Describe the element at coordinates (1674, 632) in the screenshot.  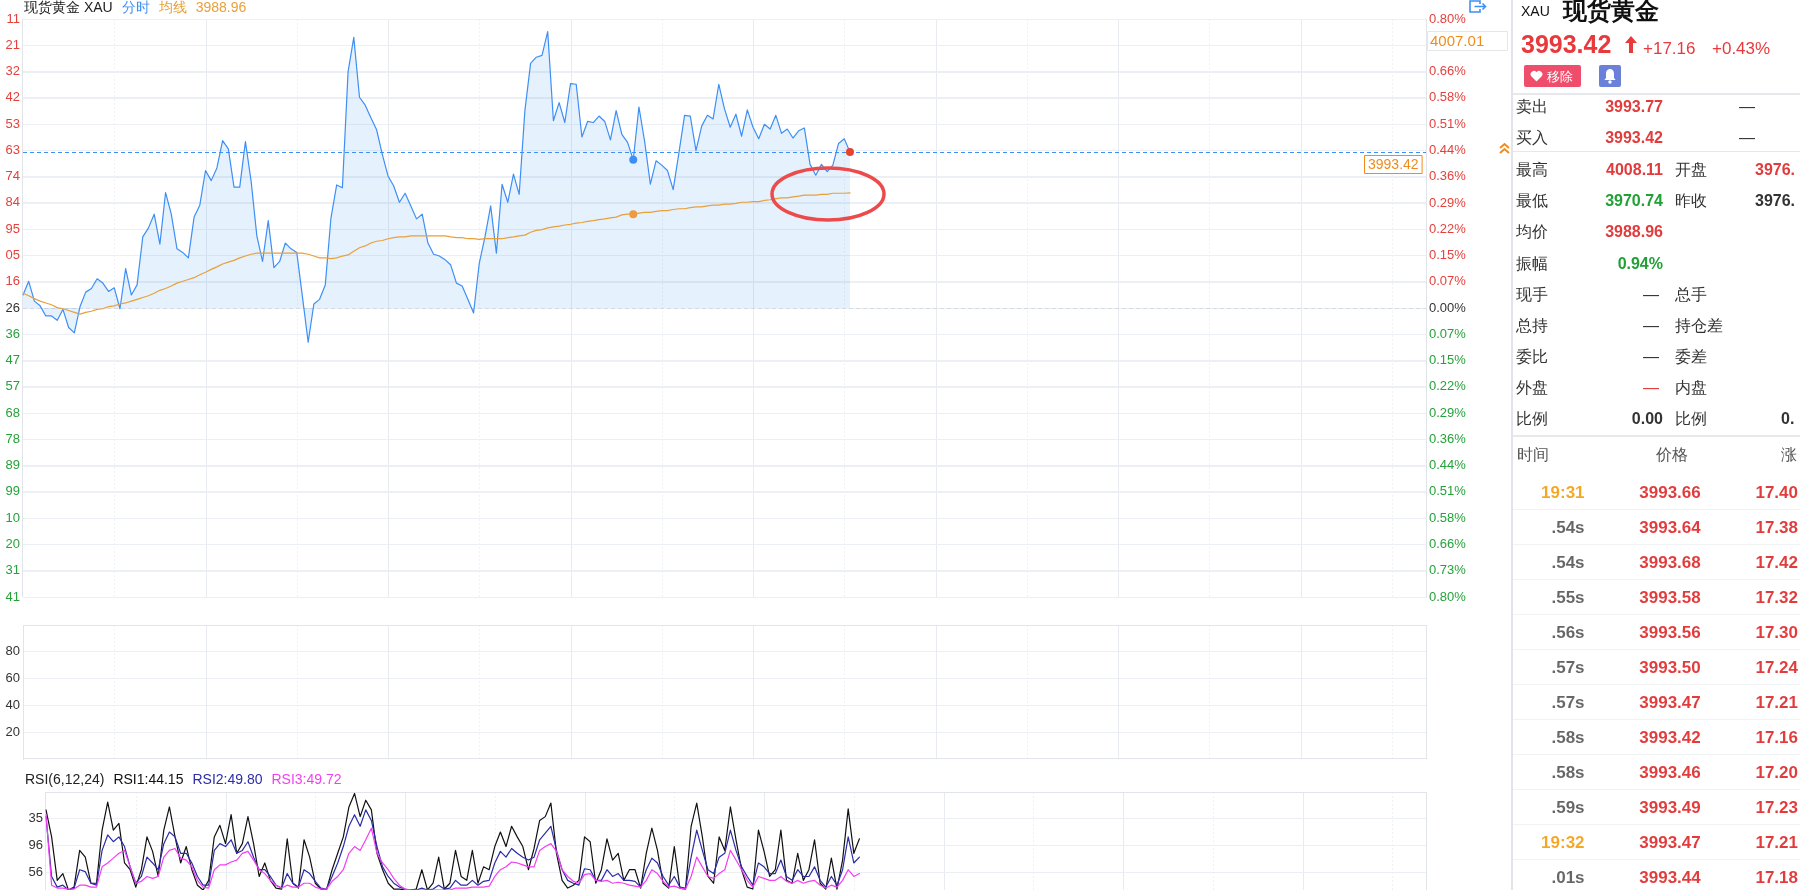
I see `text: .56s 3993.56 17.30` at that location.